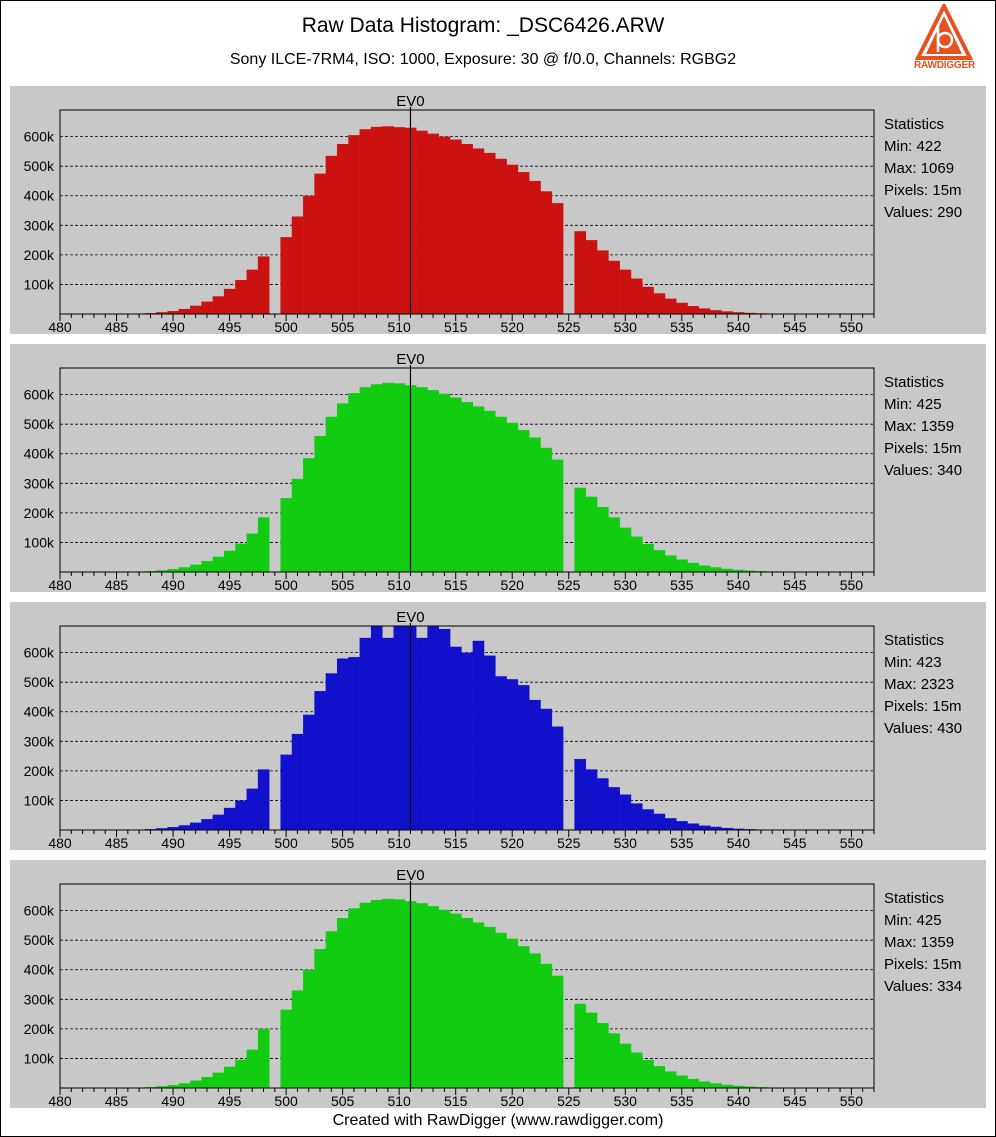 This screenshot has height=1137, width=996. I want to click on stats-values: Values: 290, so click(923, 212).